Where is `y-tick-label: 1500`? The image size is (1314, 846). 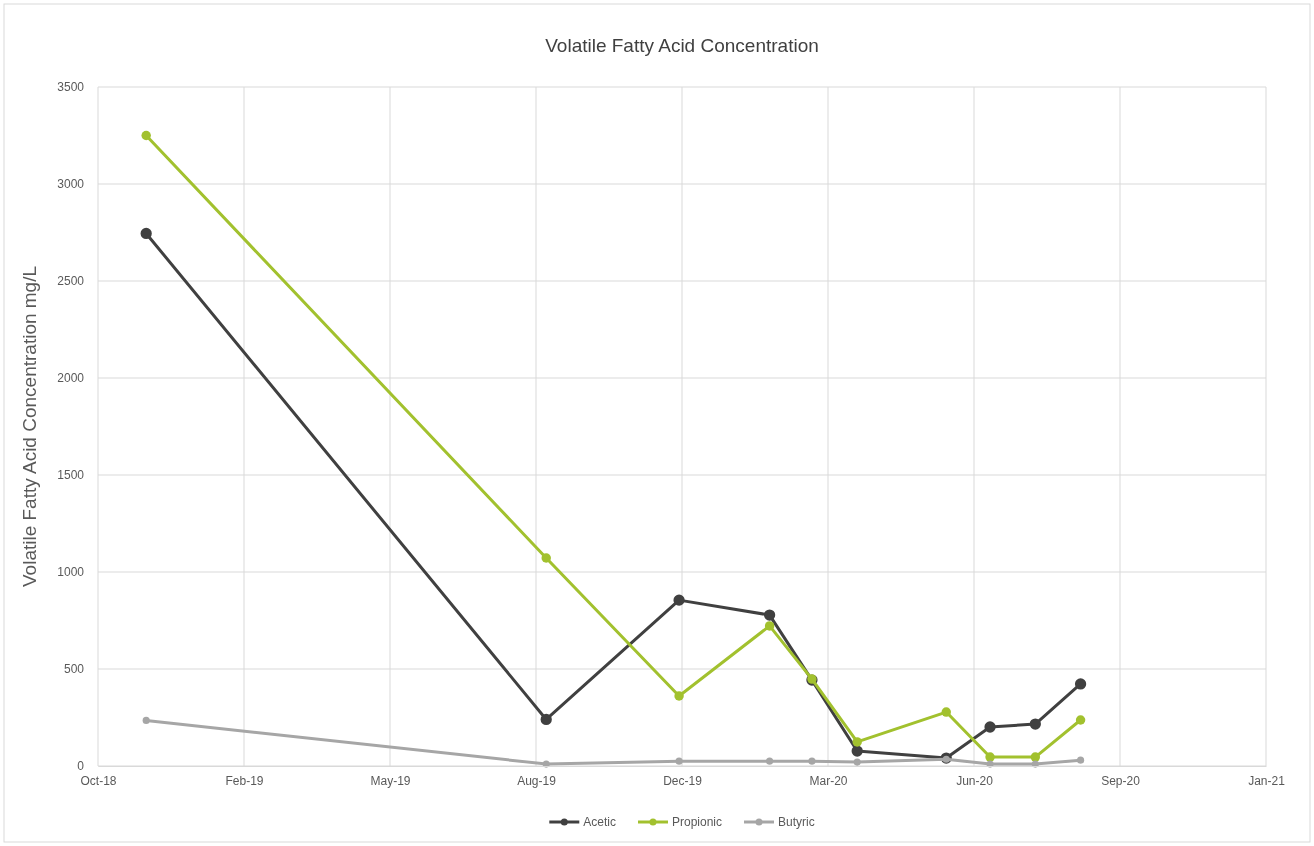 y-tick-label: 1500 is located at coordinates (71, 475).